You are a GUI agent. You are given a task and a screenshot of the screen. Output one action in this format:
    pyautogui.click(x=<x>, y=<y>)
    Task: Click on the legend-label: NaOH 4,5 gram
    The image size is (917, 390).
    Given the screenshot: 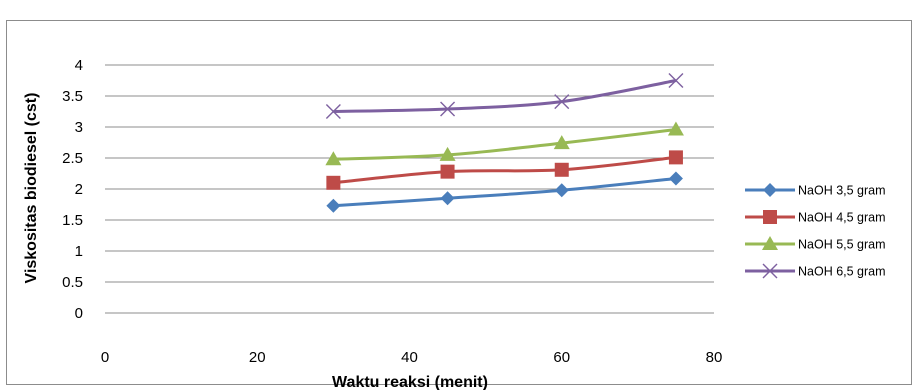 What is the action you would take?
    pyautogui.click(x=842, y=218)
    